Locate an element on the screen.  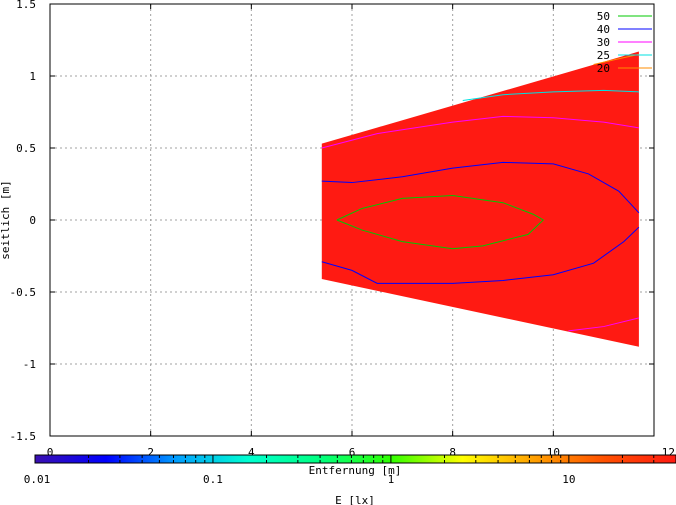
colorbar-tick-label: 0.1 is located at coordinates (213, 479).